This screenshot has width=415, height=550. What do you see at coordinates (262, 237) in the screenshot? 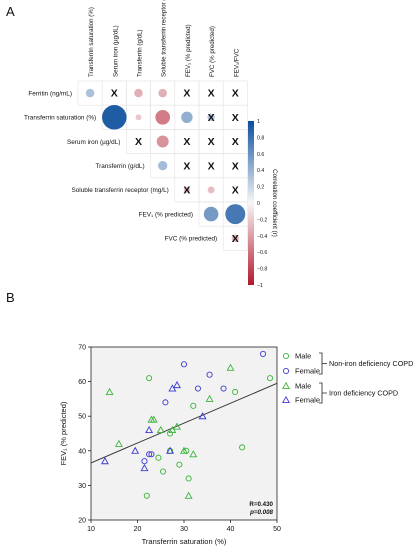
I see `colorbar-tick-label: −0.4` at bounding box center [262, 237].